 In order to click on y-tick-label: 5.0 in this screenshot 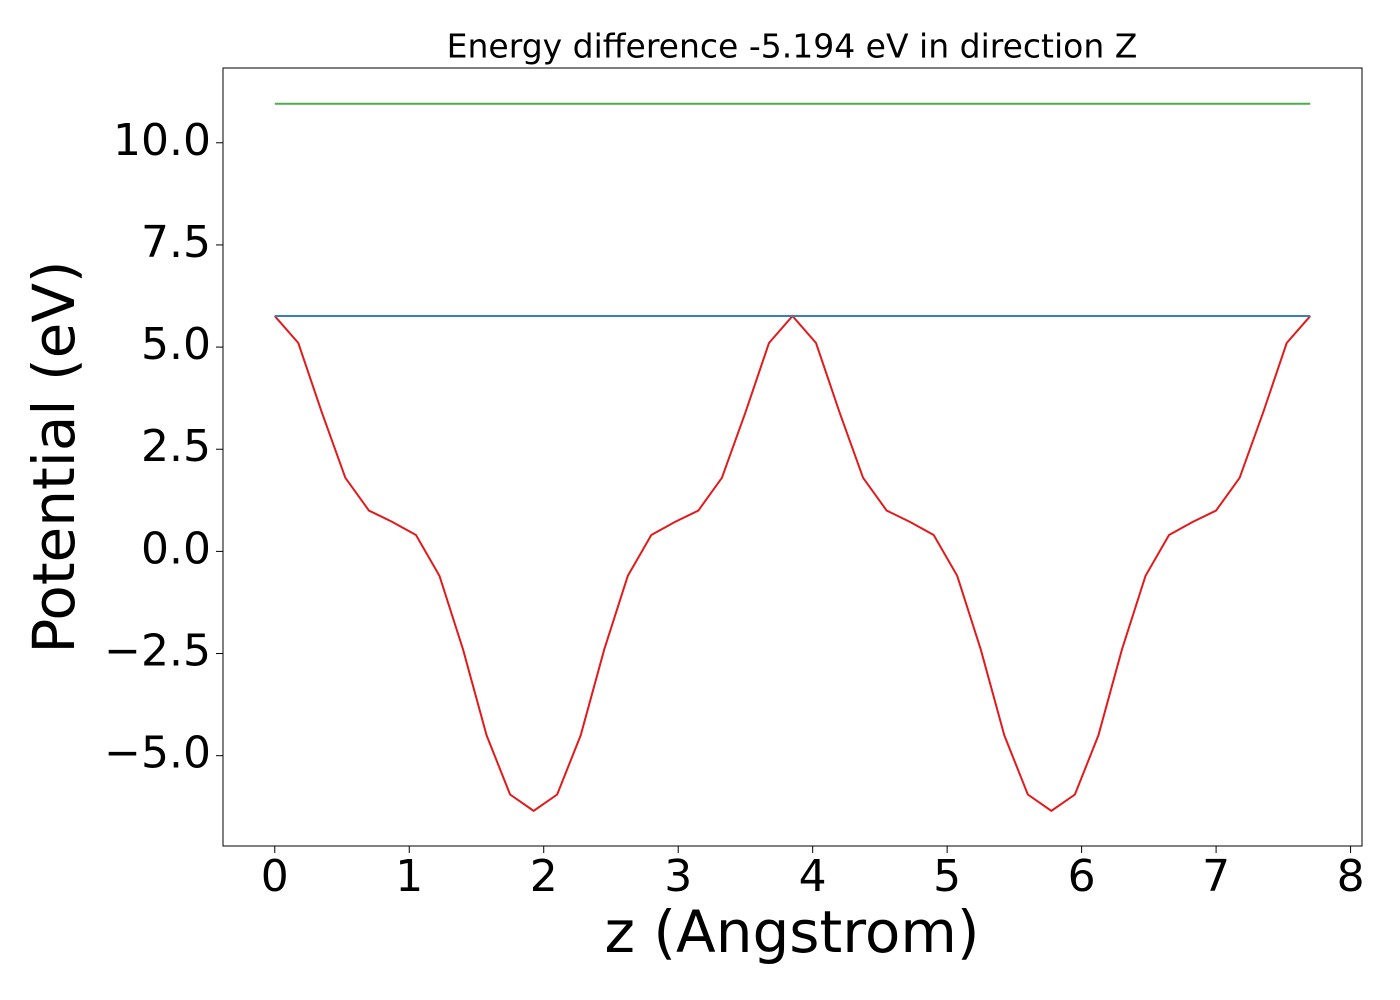, I will do `click(176, 344)`.